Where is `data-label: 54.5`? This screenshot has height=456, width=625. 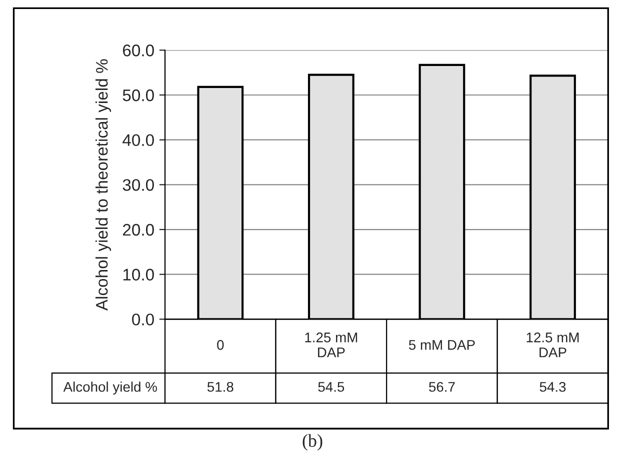 data-label: 54.5 is located at coordinates (331, 387).